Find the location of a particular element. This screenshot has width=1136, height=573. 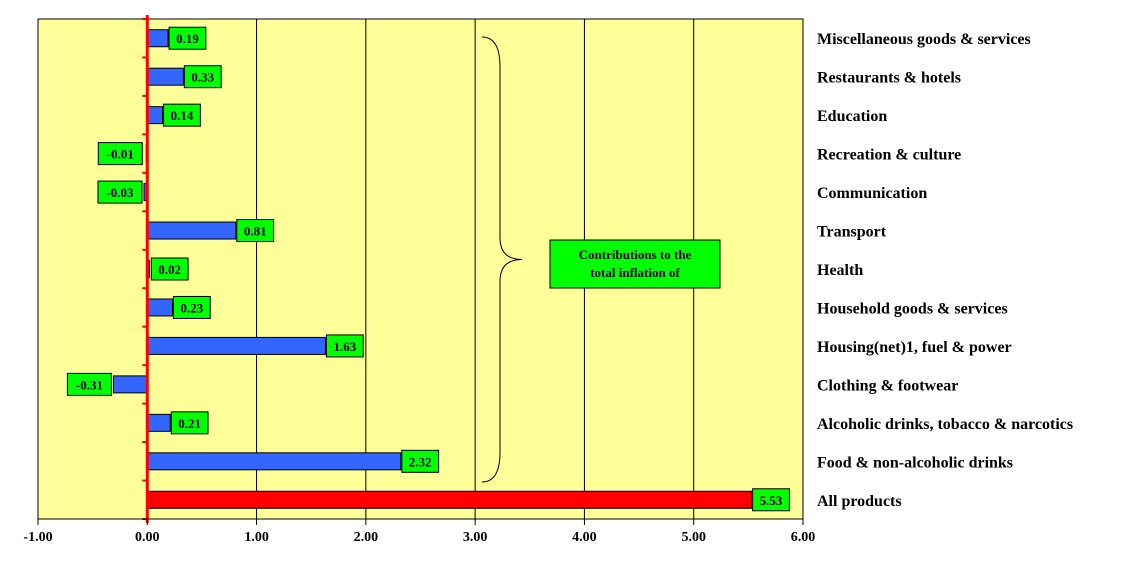

category-label-9: Clothing & footwear is located at coordinates (887, 385).